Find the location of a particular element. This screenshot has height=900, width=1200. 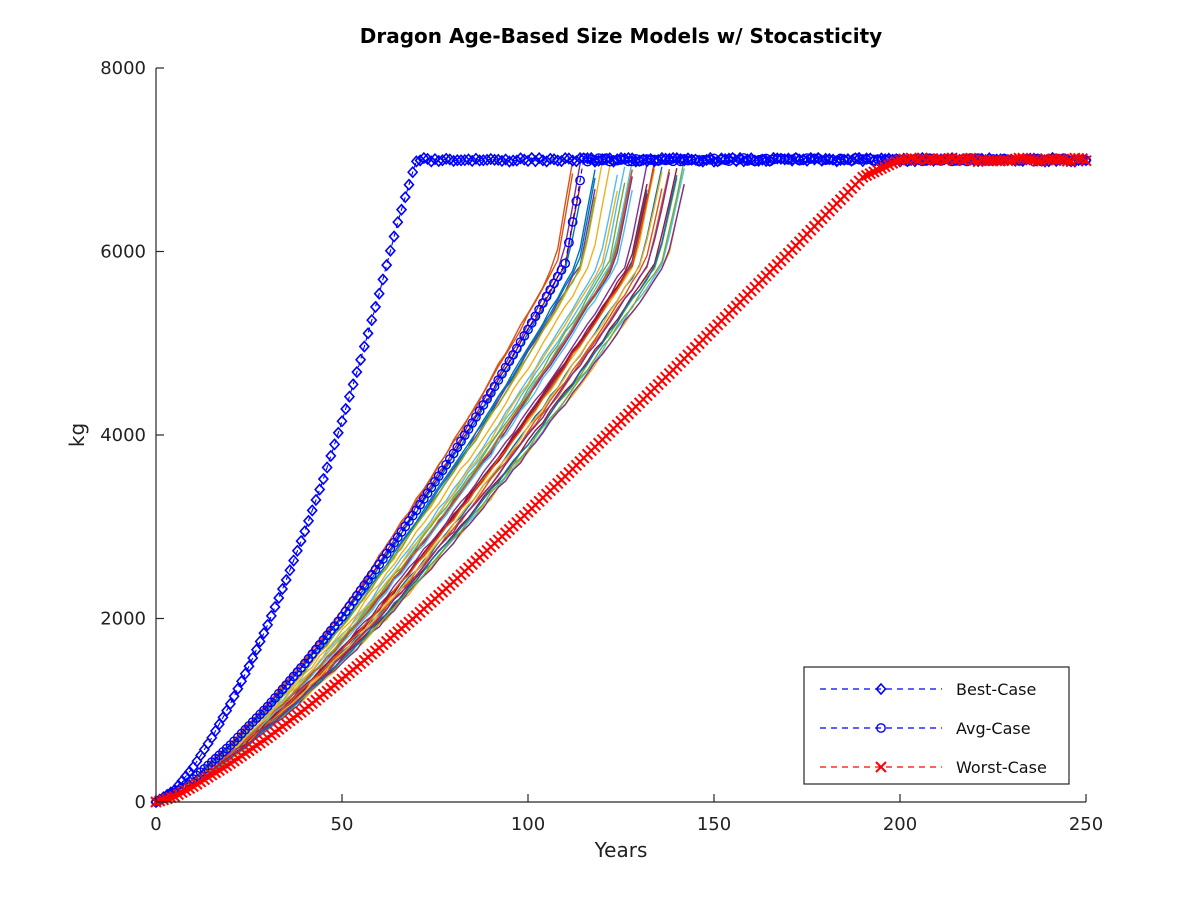

x-tick-label: 50 is located at coordinates (342, 824).